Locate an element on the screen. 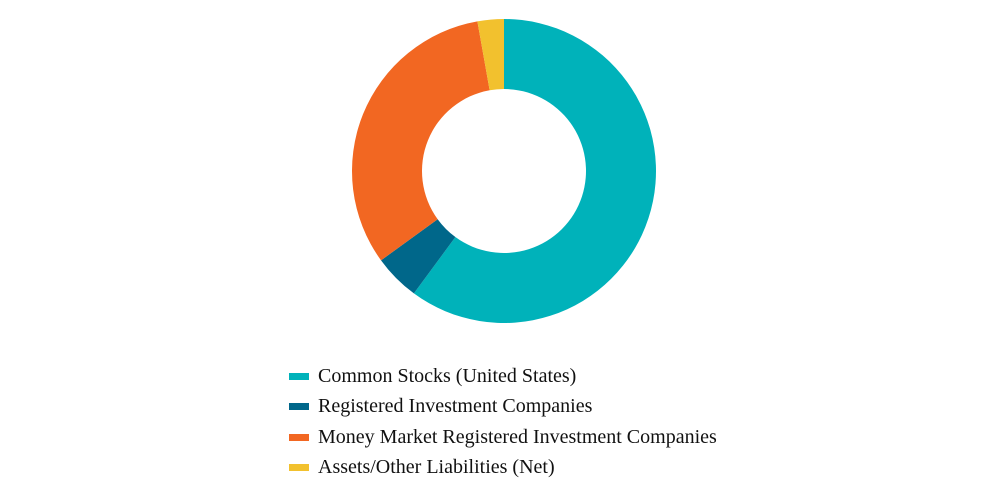 Image resolution: width=1008 pixels, height=480 pixels. orange-square-swatch is located at coordinates (299, 437).